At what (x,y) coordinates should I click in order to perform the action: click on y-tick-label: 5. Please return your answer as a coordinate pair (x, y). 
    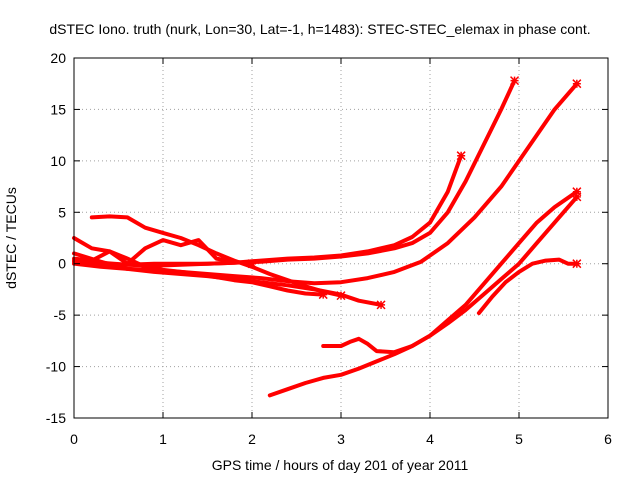
    Looking at the image, I should click on (62, 212).